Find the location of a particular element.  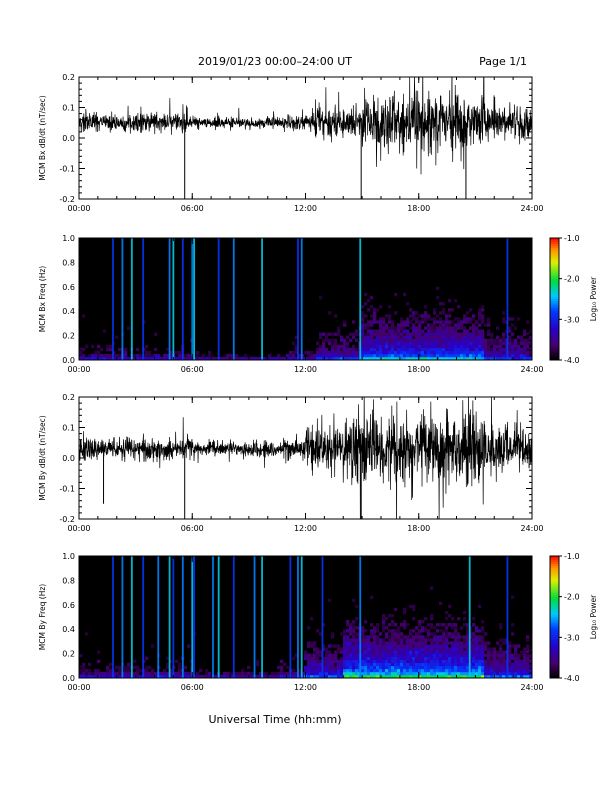

page-number: Page 1/1 is located at coordinates (503, 61).